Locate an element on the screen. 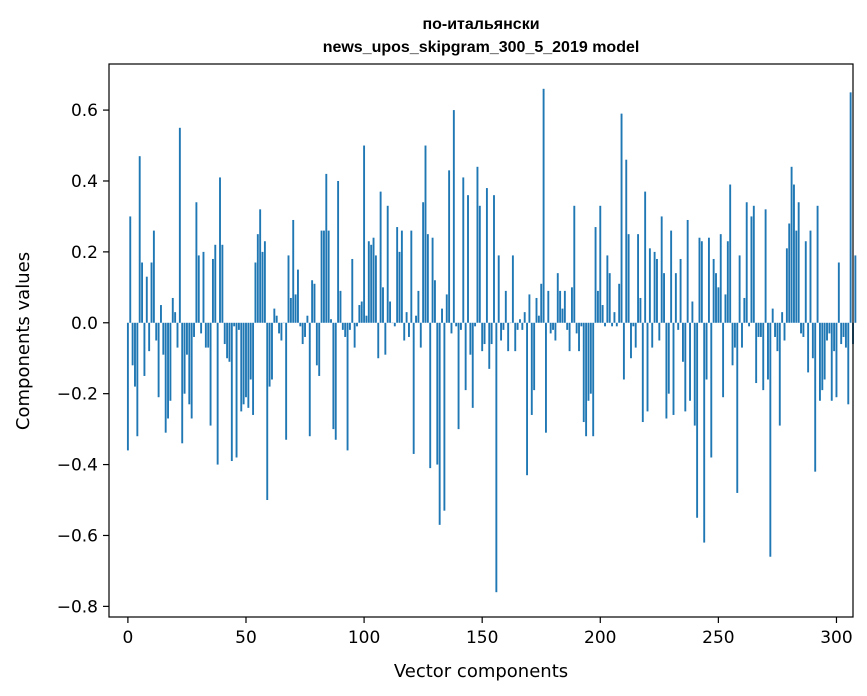 This screenshot has width=867, height=696. y-tick-label: −0.4 is located at coordinates (77, 466).